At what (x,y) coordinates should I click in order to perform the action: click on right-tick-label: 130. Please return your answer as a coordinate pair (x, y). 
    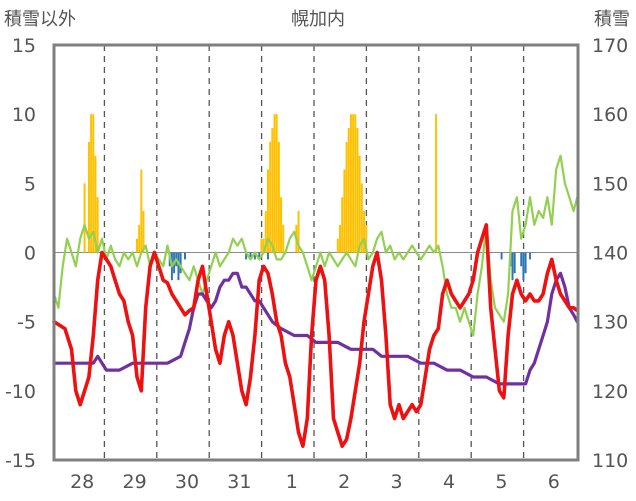
    Looking at the image, I should click on (610, 323).